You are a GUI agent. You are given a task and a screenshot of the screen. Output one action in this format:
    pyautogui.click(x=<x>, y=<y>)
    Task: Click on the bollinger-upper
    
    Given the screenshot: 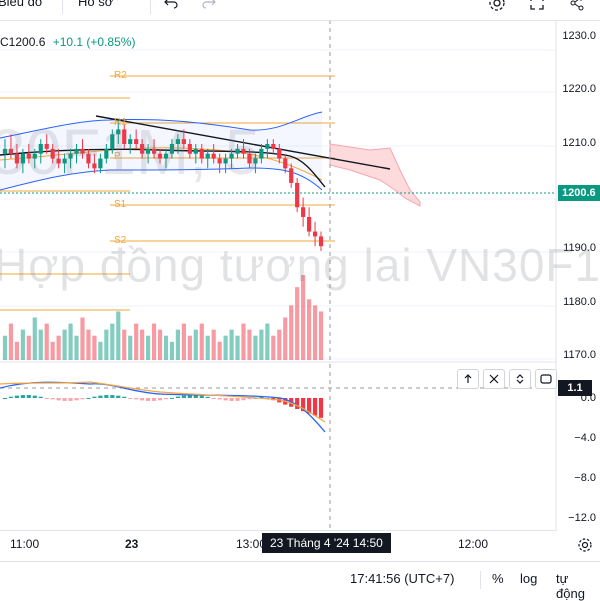 What is the action you would take?
    pyautogui.click(x=161, y=125)
    